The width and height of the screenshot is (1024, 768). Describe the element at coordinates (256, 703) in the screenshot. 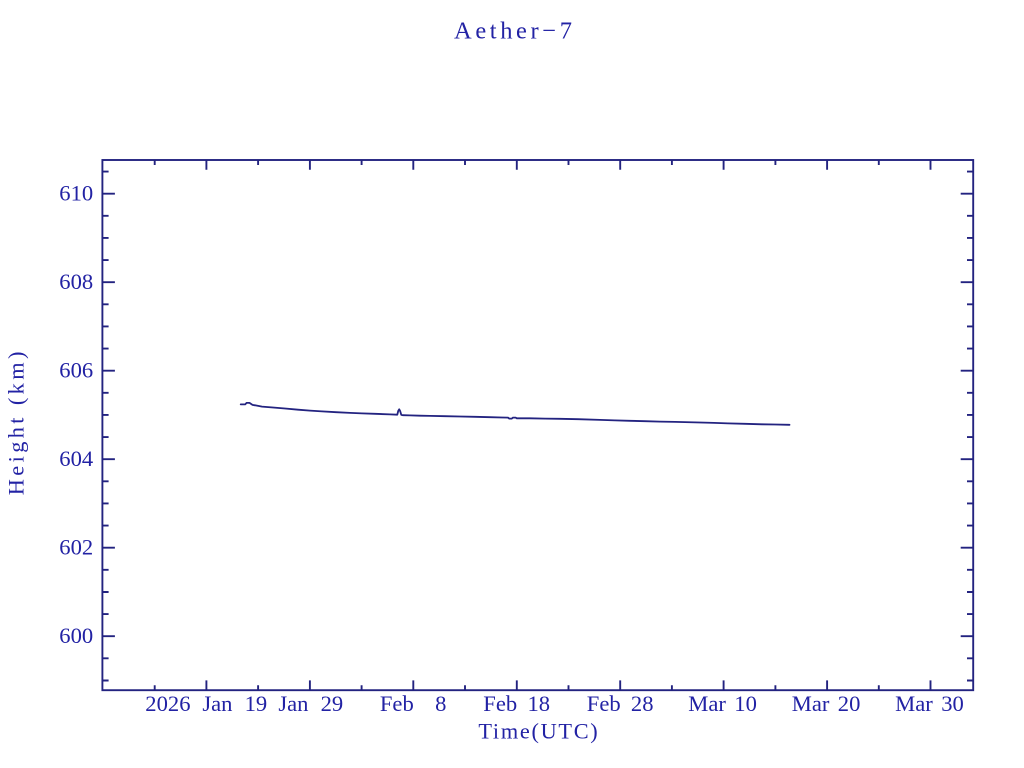

I see `svg-text: 19` at that location.